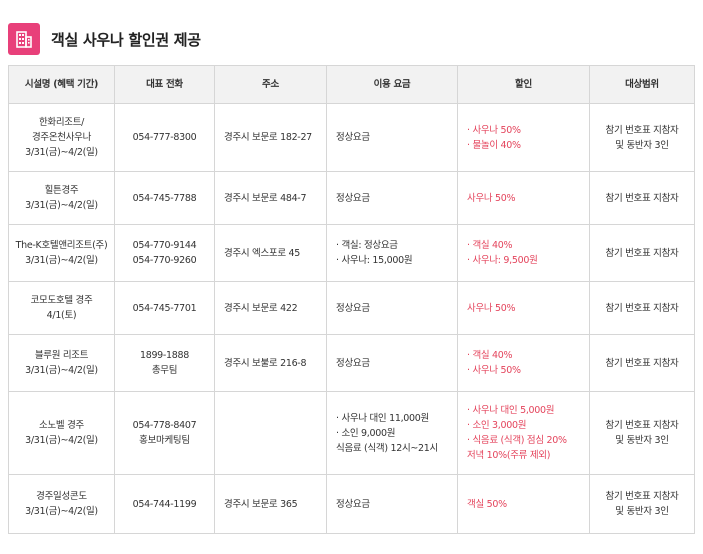  What do you see at coordinates (164, 433) in the screenshot?
I see `cell-phone: 054-778-8407 홍보마케팅팀` at bounding box center [164, 433].